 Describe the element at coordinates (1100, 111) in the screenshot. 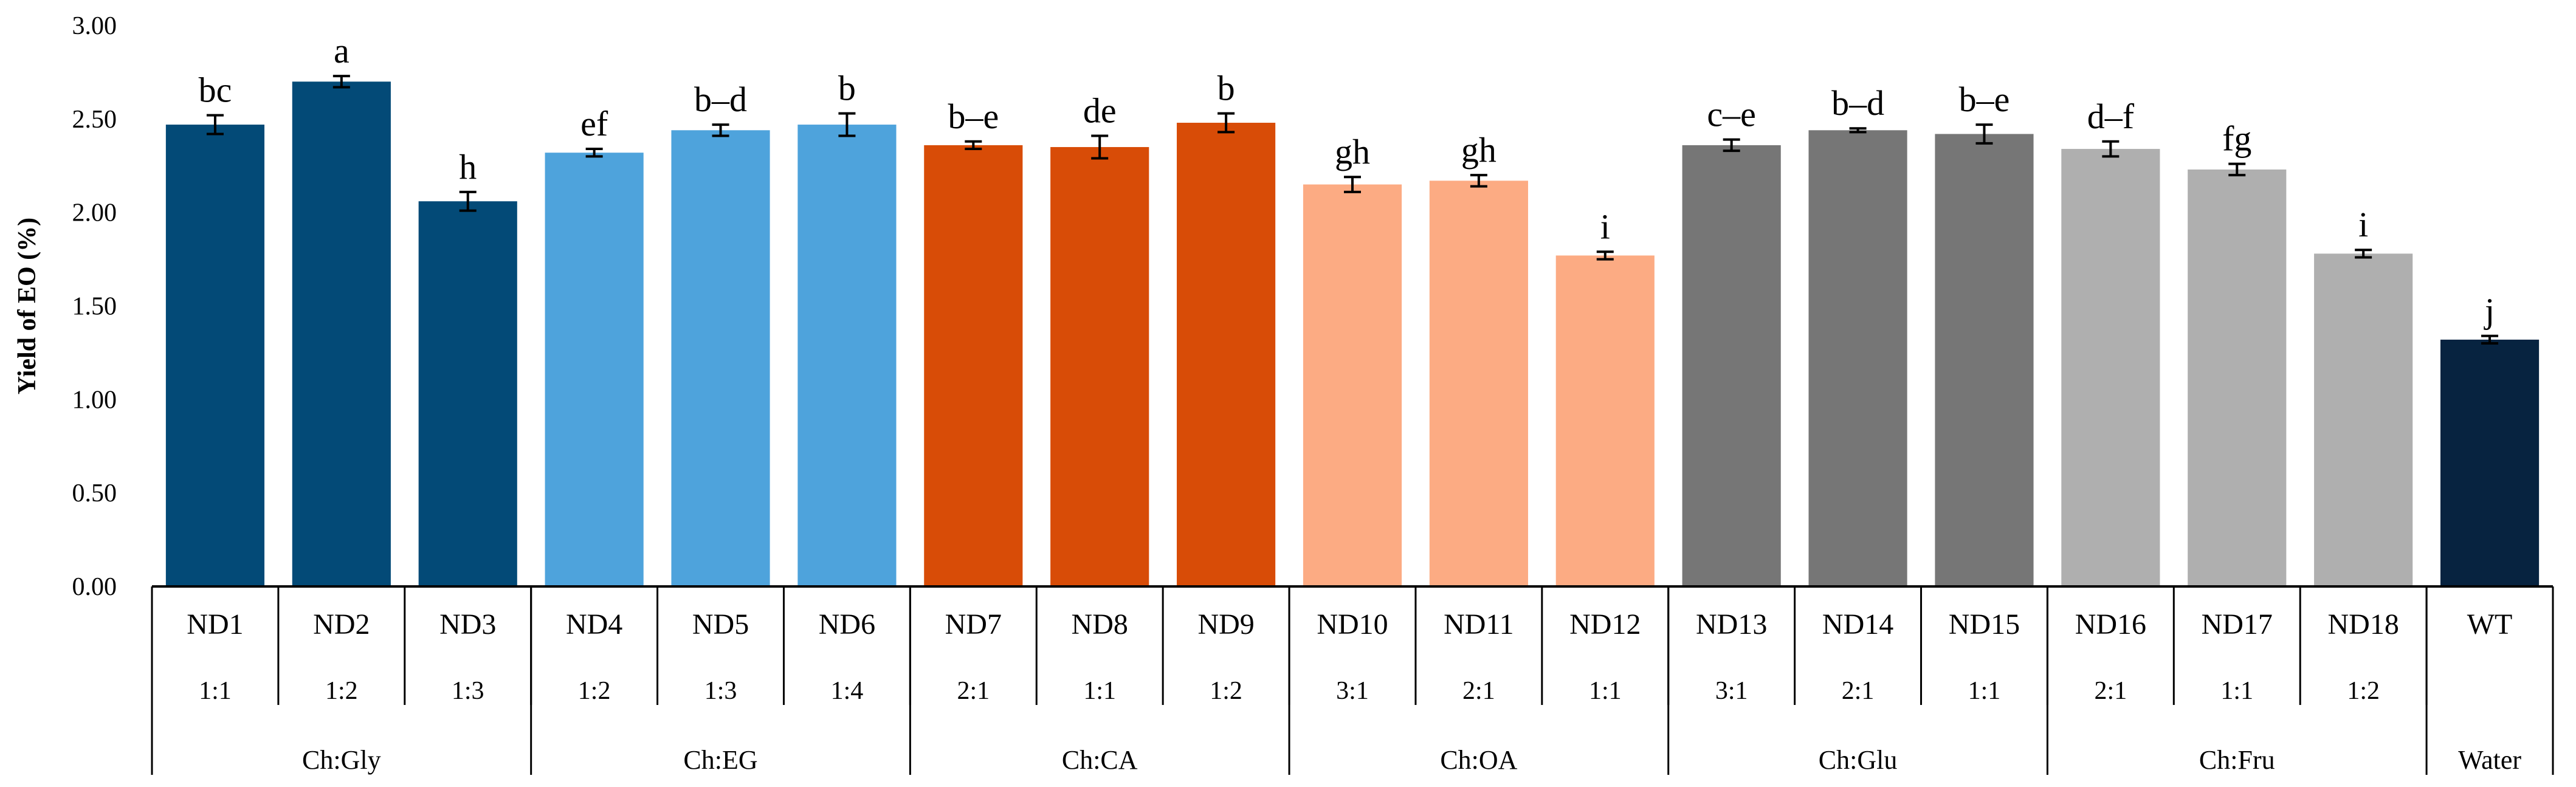

I see `significance-label: de` at that location.